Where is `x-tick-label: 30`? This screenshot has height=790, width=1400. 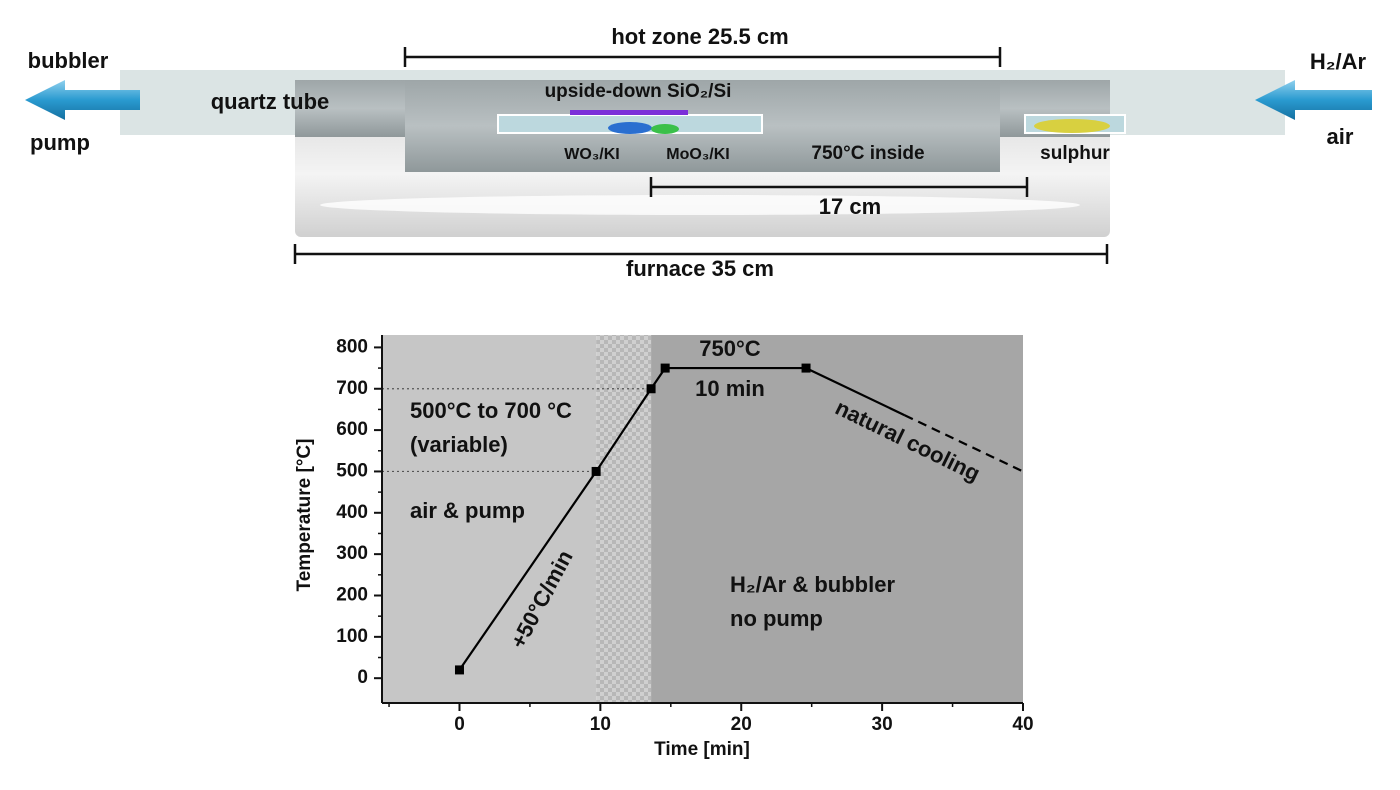
x-tick-label: 30 is located at coordinates (882, 724).